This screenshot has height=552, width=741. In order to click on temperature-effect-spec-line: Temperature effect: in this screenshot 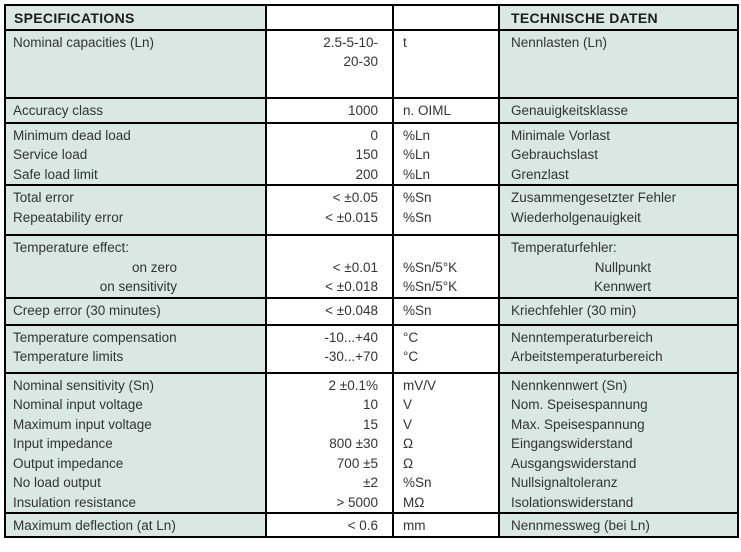, I will do `click(71, 247)`.